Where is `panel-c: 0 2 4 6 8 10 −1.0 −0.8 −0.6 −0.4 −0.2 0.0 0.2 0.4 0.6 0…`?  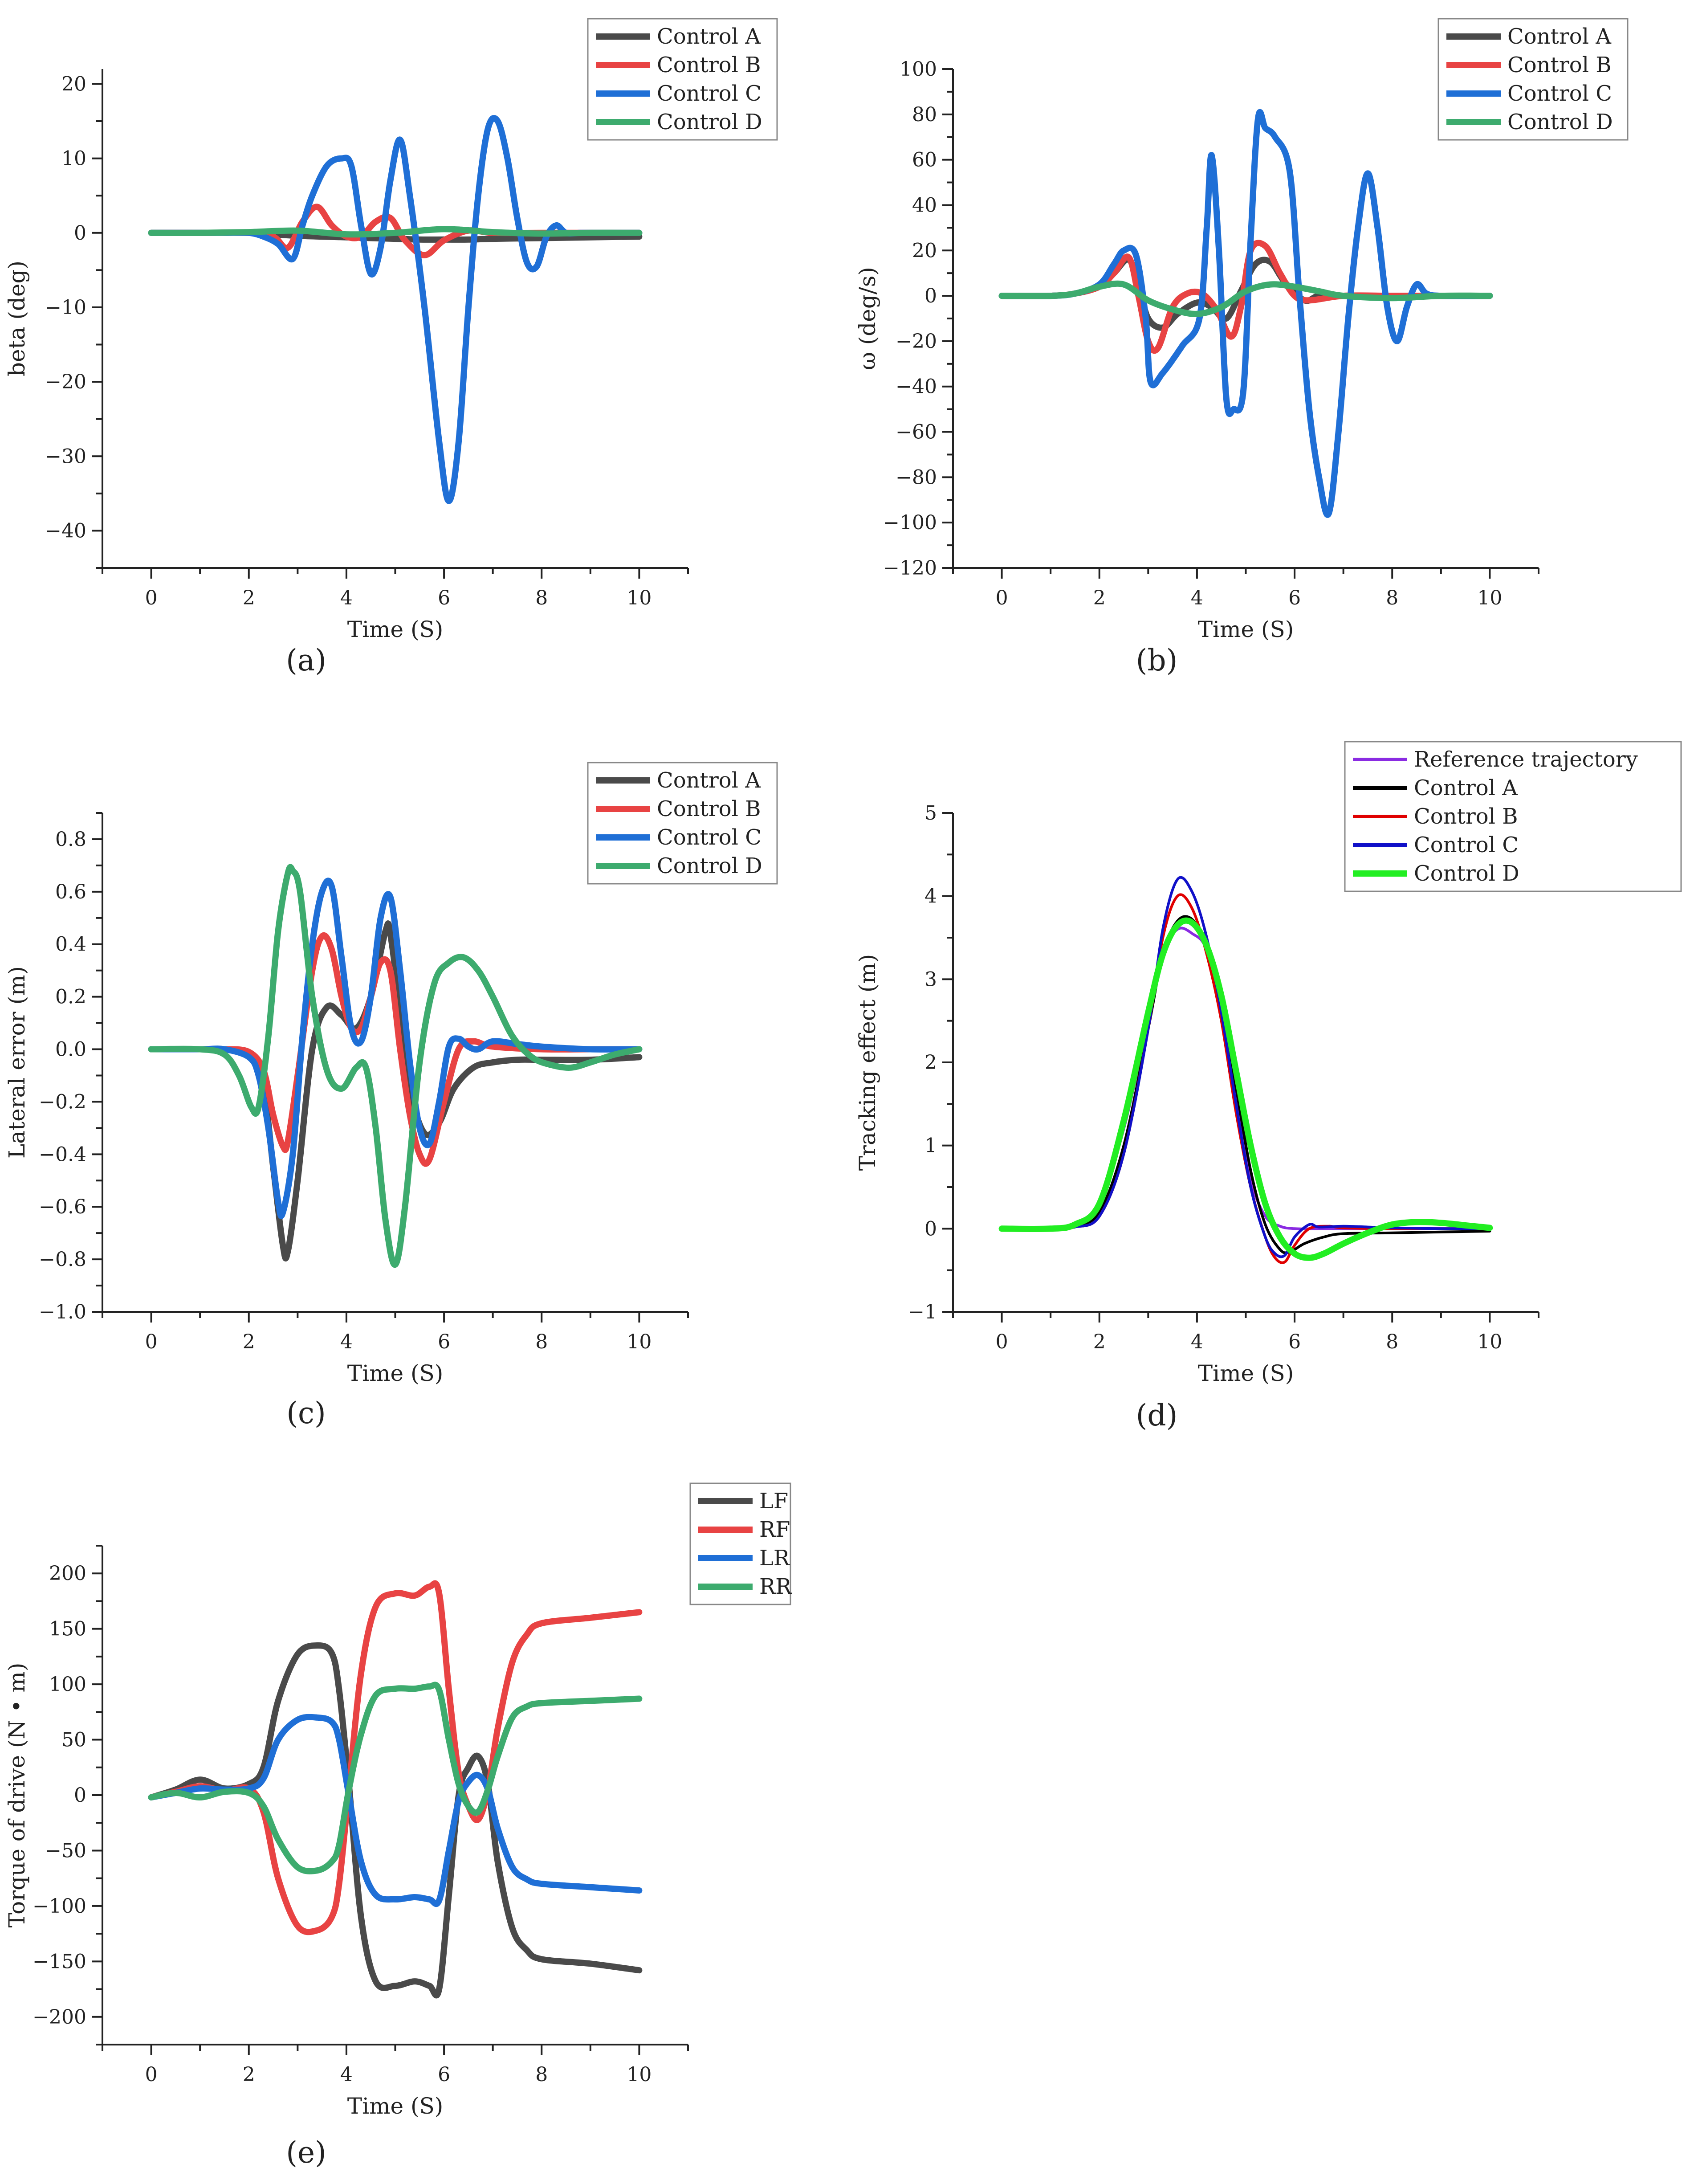
panel-c: 0 2 4 6 8 10 −1.0 −0.8 −0.6 −0.4 −0.2 0.0 0.2 0.4 0.6 0… is located at coordinates (391, 1096).